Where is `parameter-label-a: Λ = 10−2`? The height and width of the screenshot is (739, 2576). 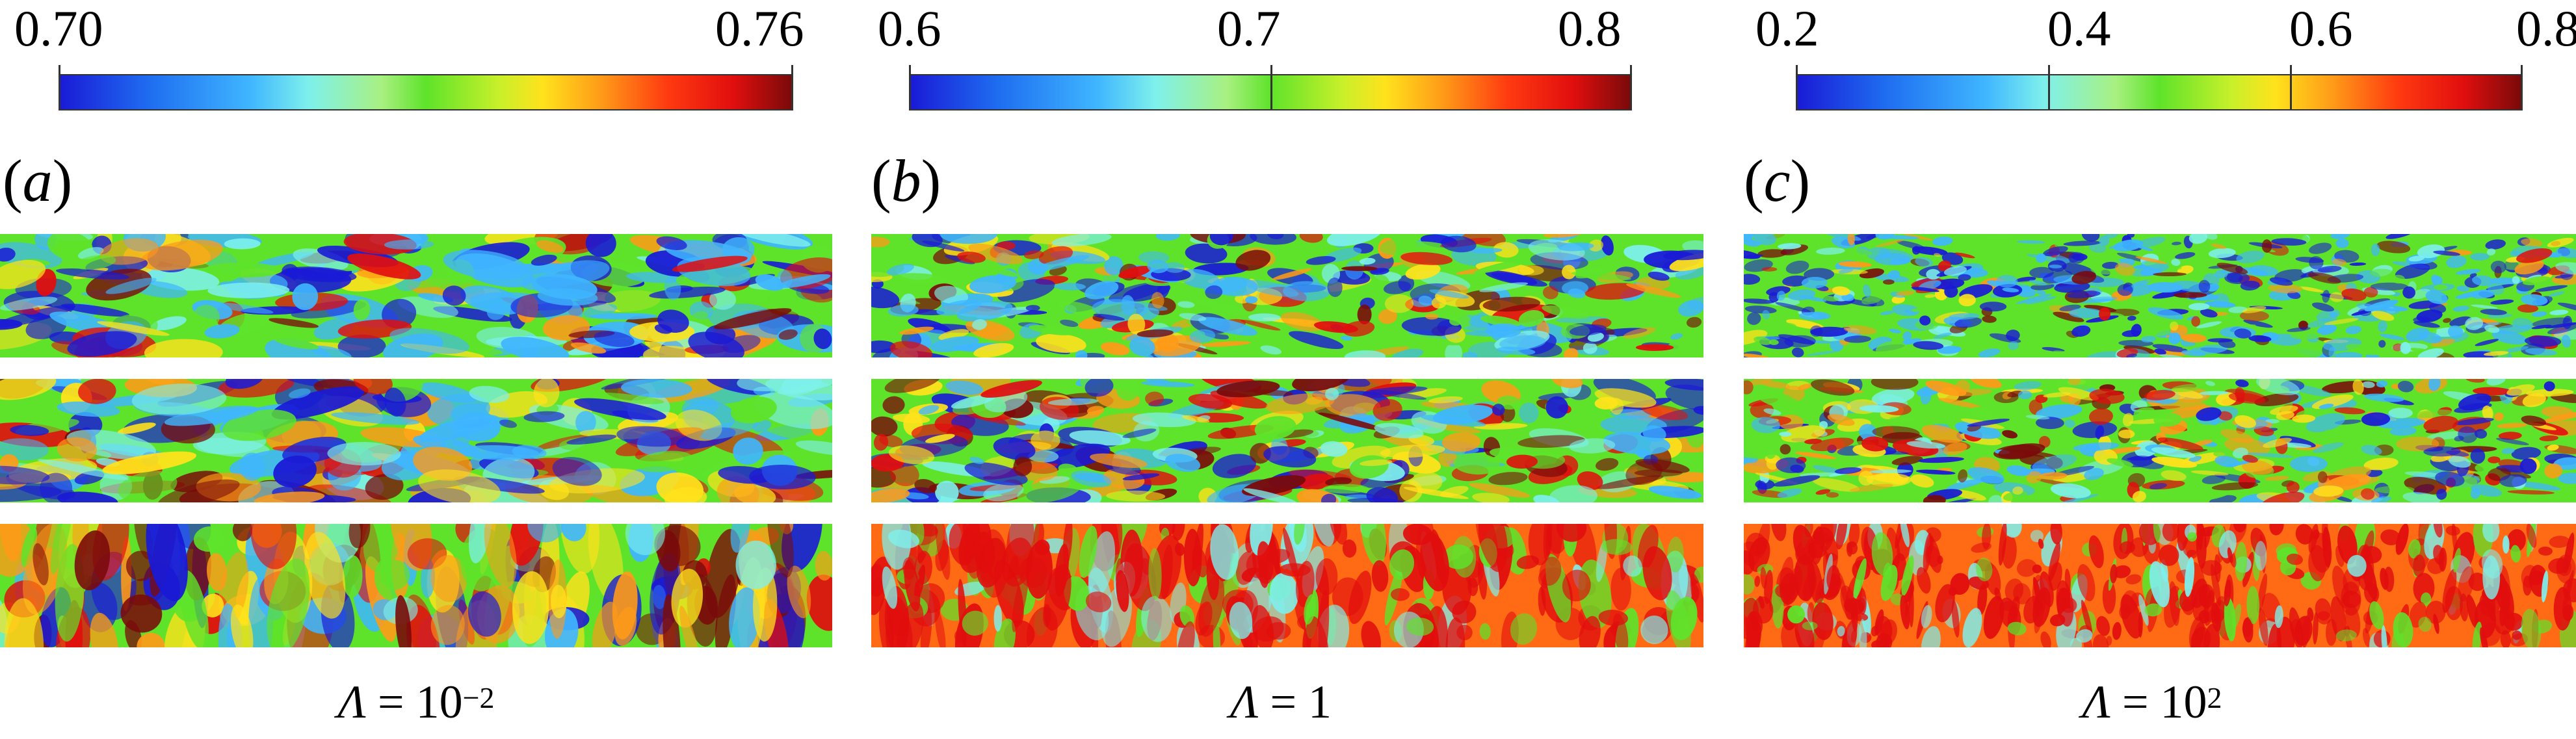
parameter-label-a: Λ = 10−2 is located at coordinates (416, 702).